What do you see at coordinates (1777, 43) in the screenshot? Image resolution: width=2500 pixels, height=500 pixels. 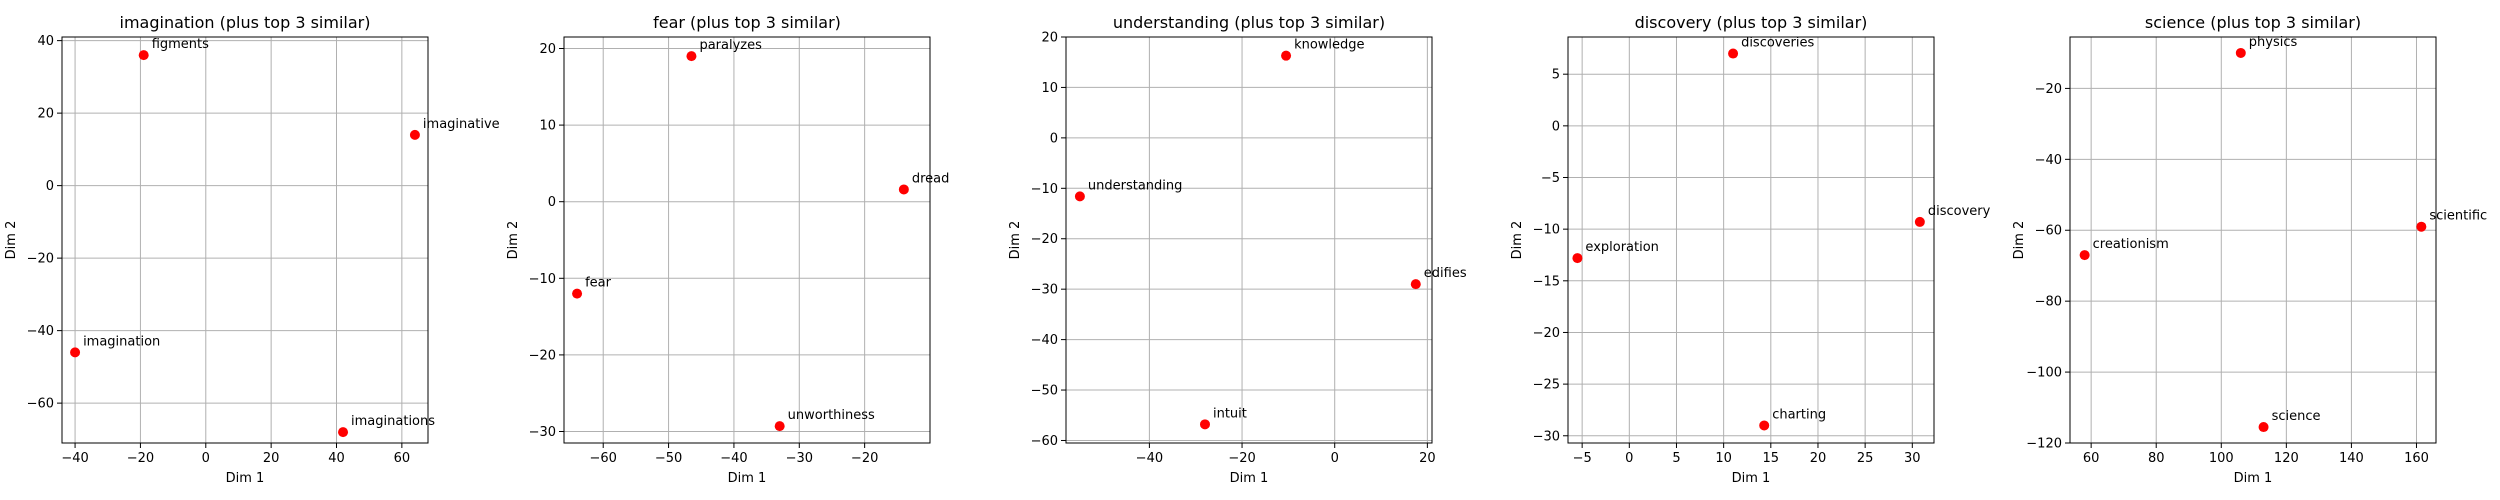 I see `point-label: discoveries` at bounding box center [1777, 43].